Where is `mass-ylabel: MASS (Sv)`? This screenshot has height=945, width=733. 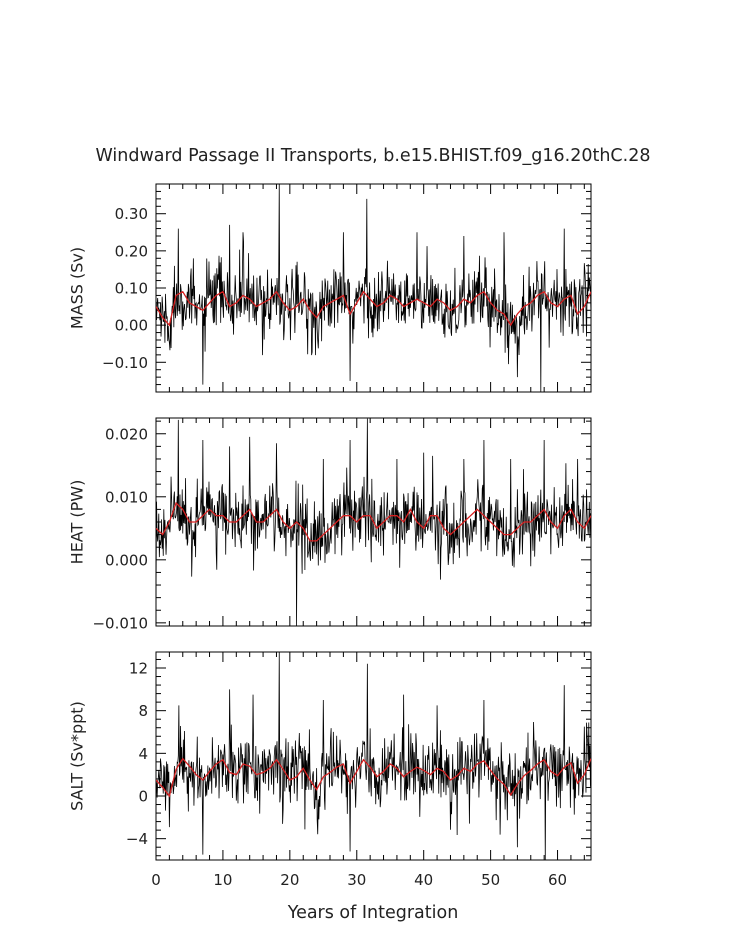
mass-ylabel: MASS (Sv) is located at coordinates (77, 288).